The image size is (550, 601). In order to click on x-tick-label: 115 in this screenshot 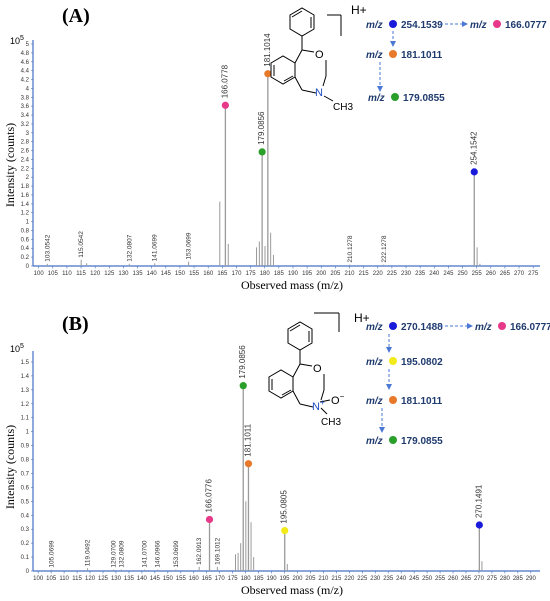, I will do `click(81, 274)`.